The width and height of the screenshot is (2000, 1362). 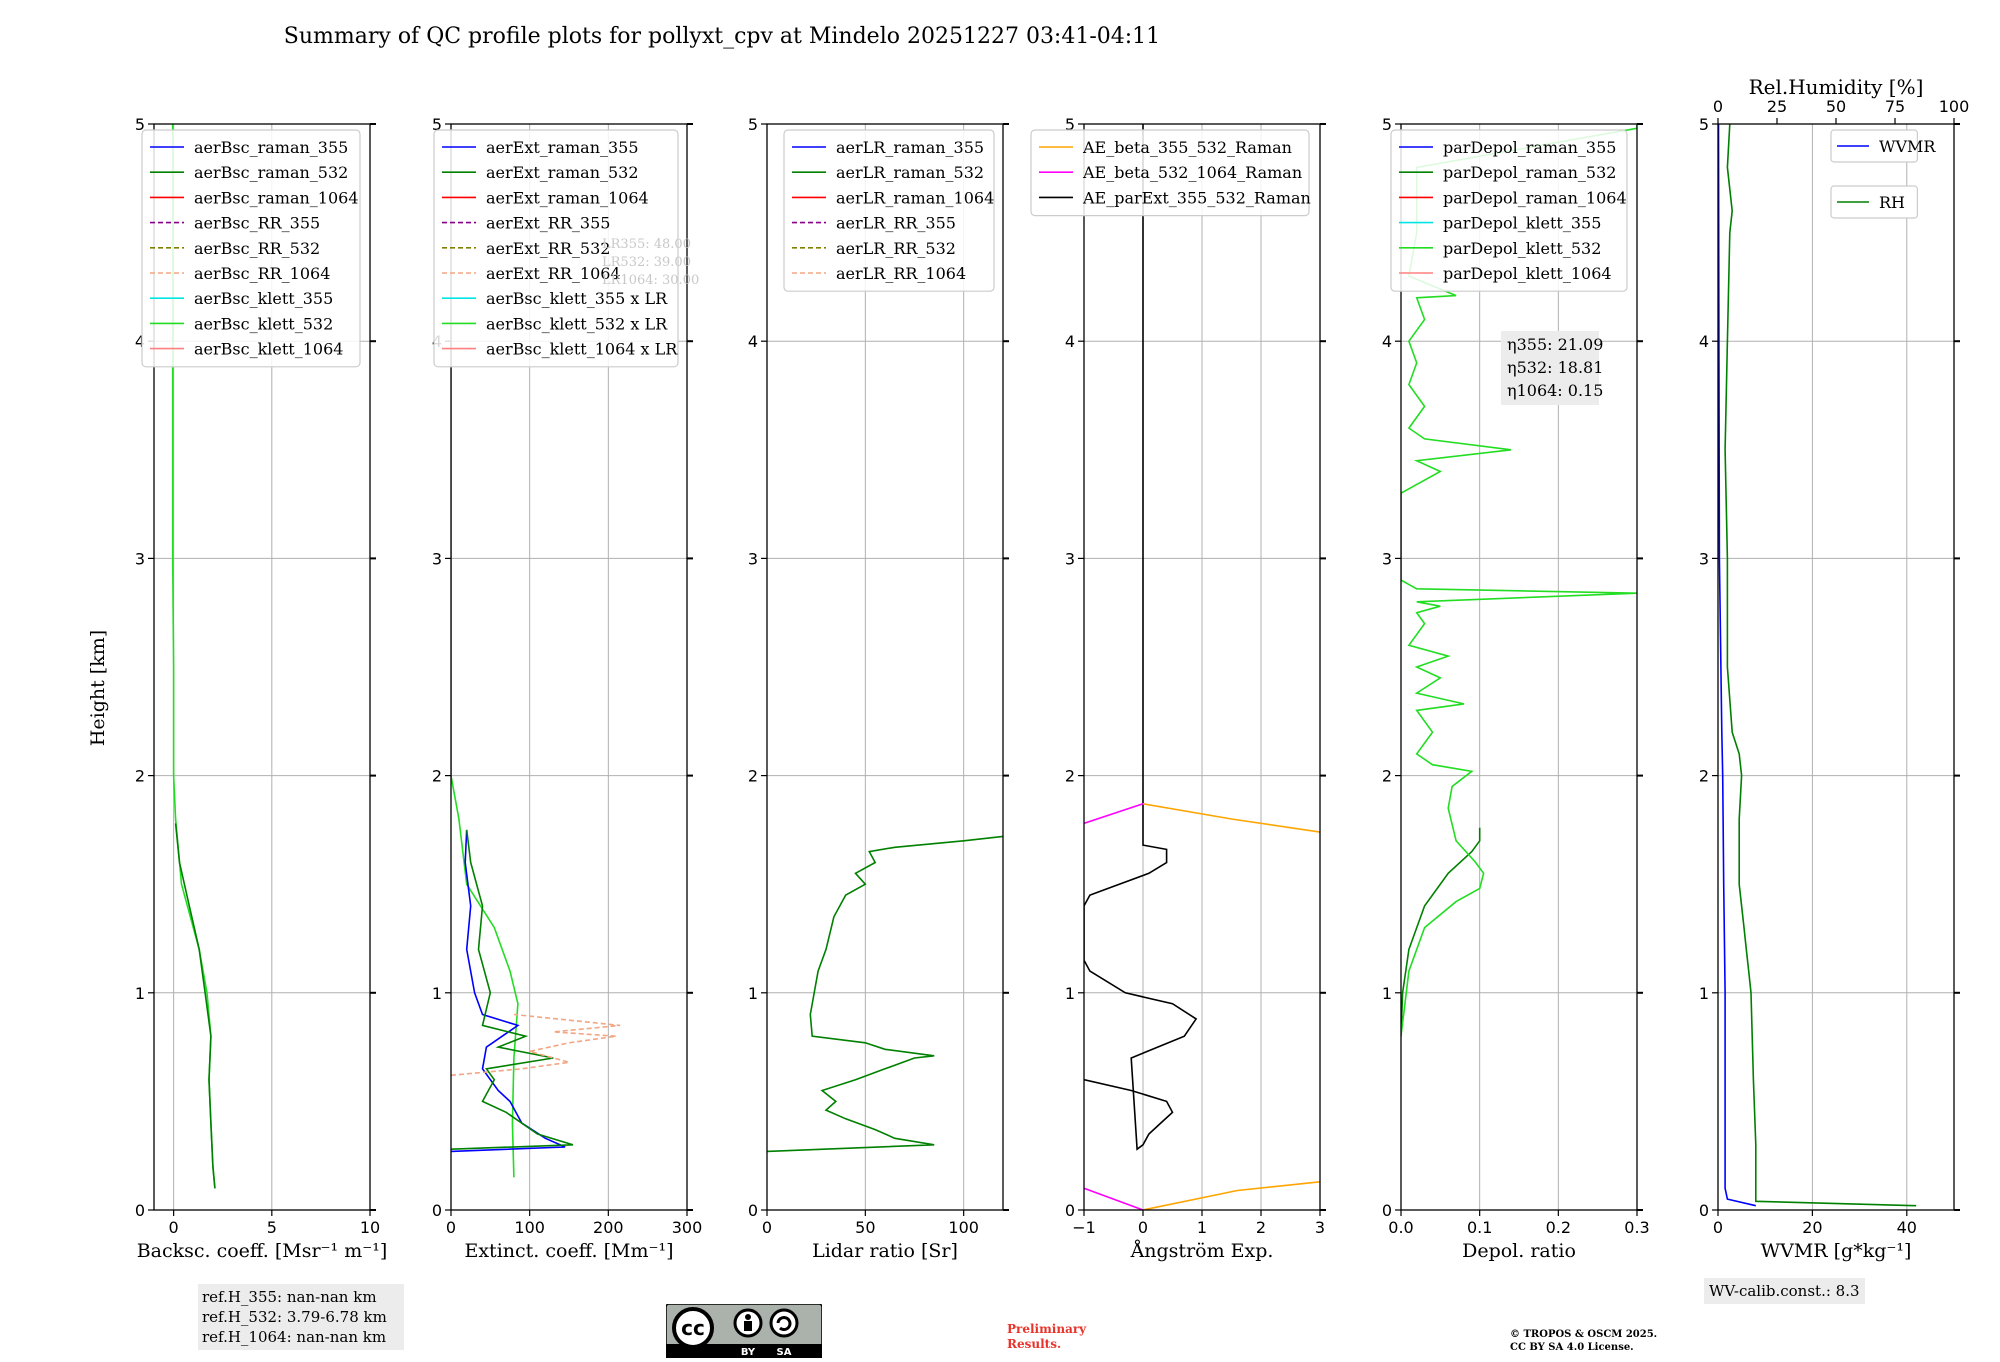 I want to click on svg-text: cc, so click(x=693, y=1328).